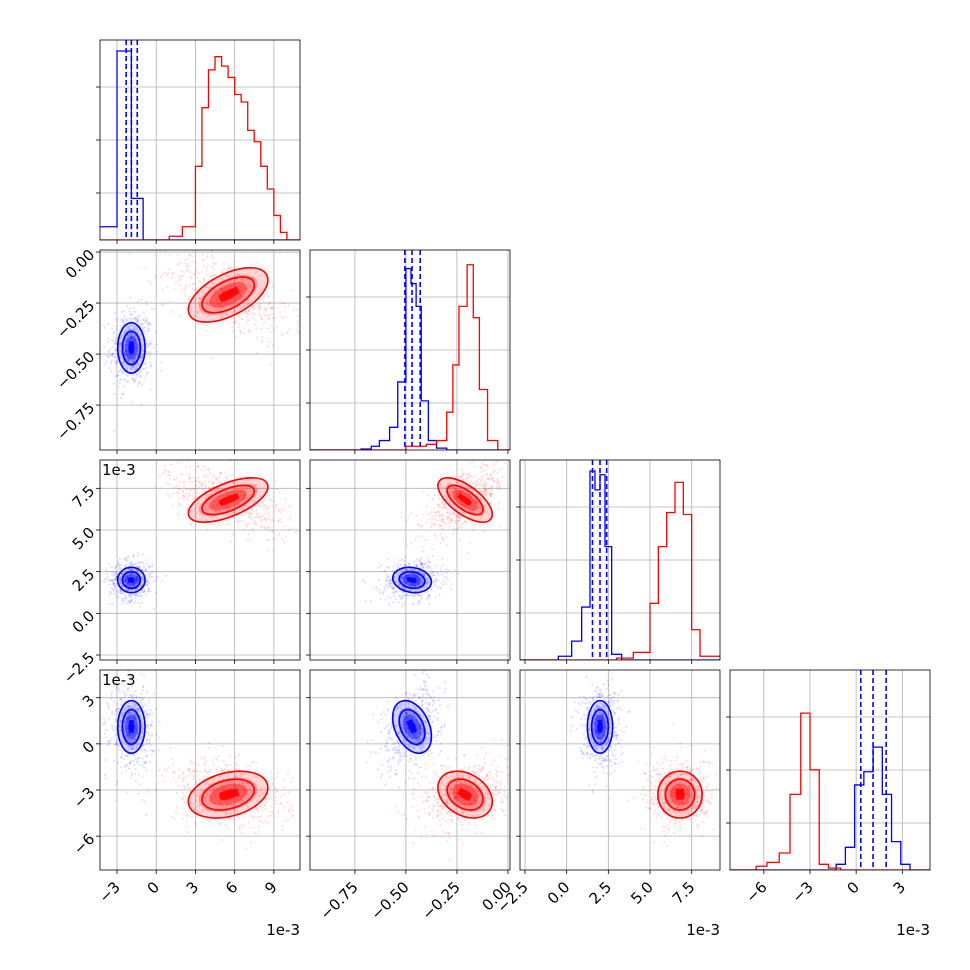 This screenshot has height=970, width=970. Describe the element at coordinates (131, 580) in the screenshot. I see `density-peak` at that location.